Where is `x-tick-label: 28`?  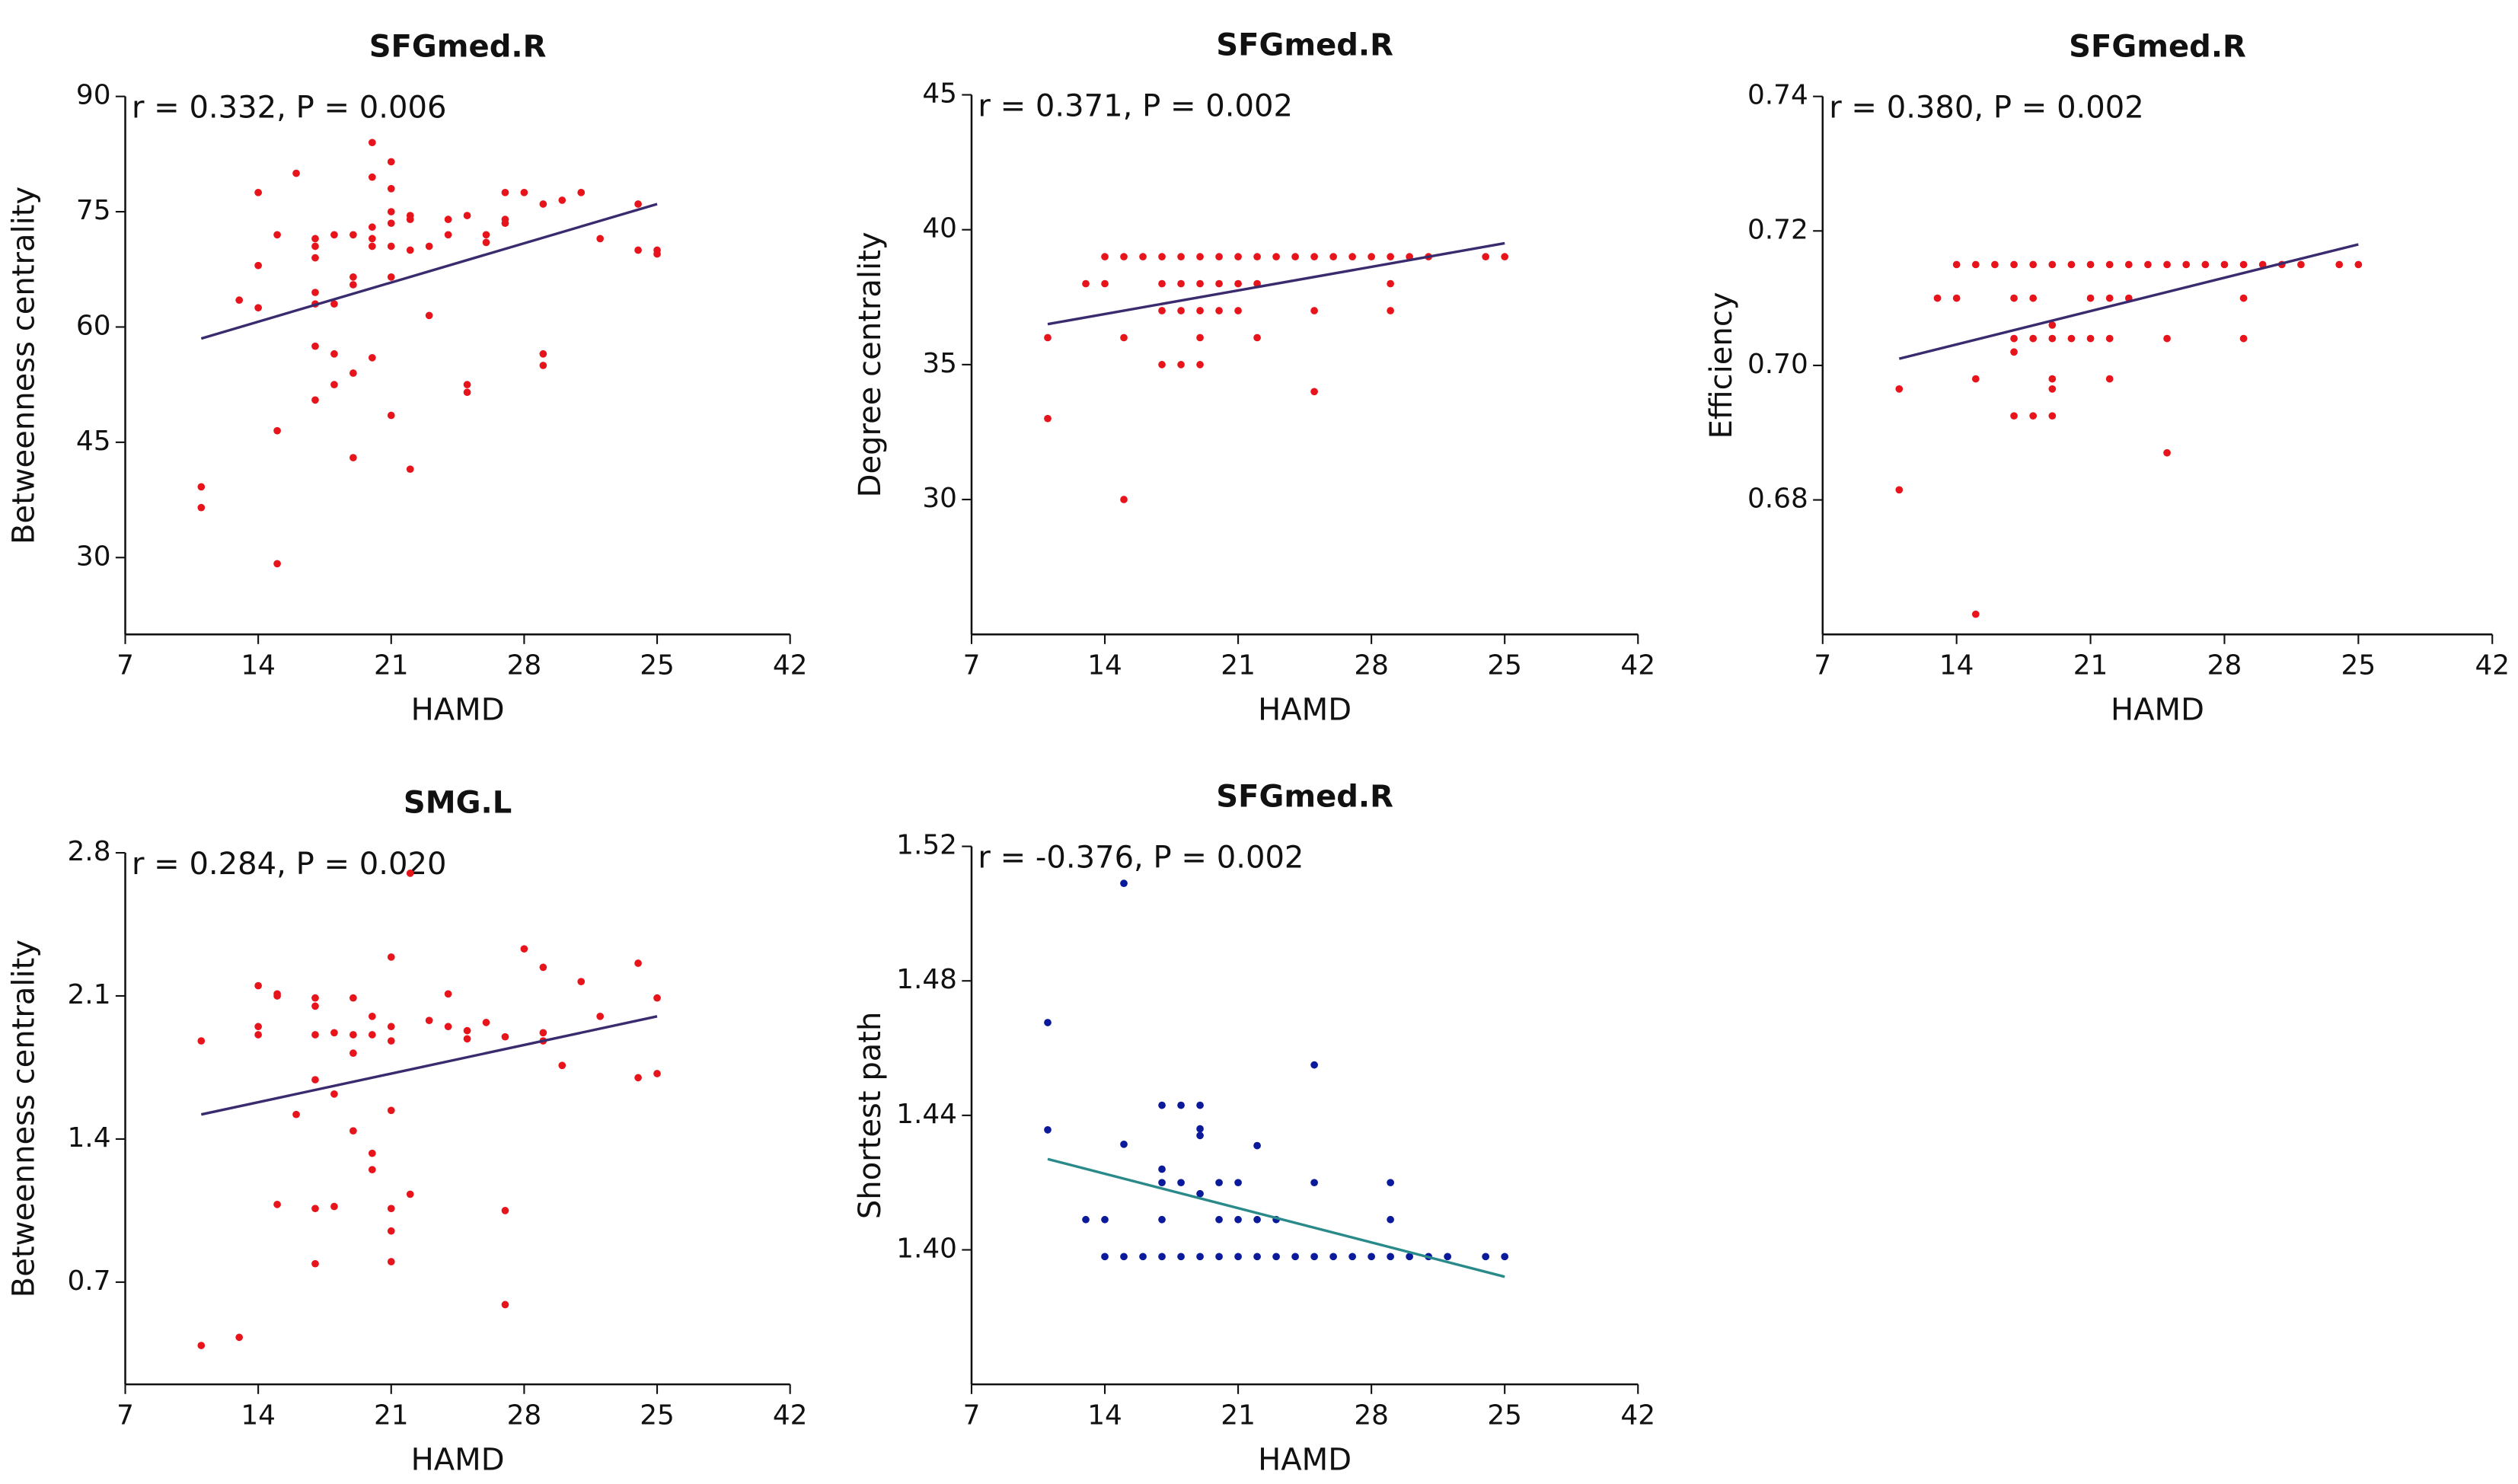 x-tick-label: 28 is located at coordinates (1371, 1415).